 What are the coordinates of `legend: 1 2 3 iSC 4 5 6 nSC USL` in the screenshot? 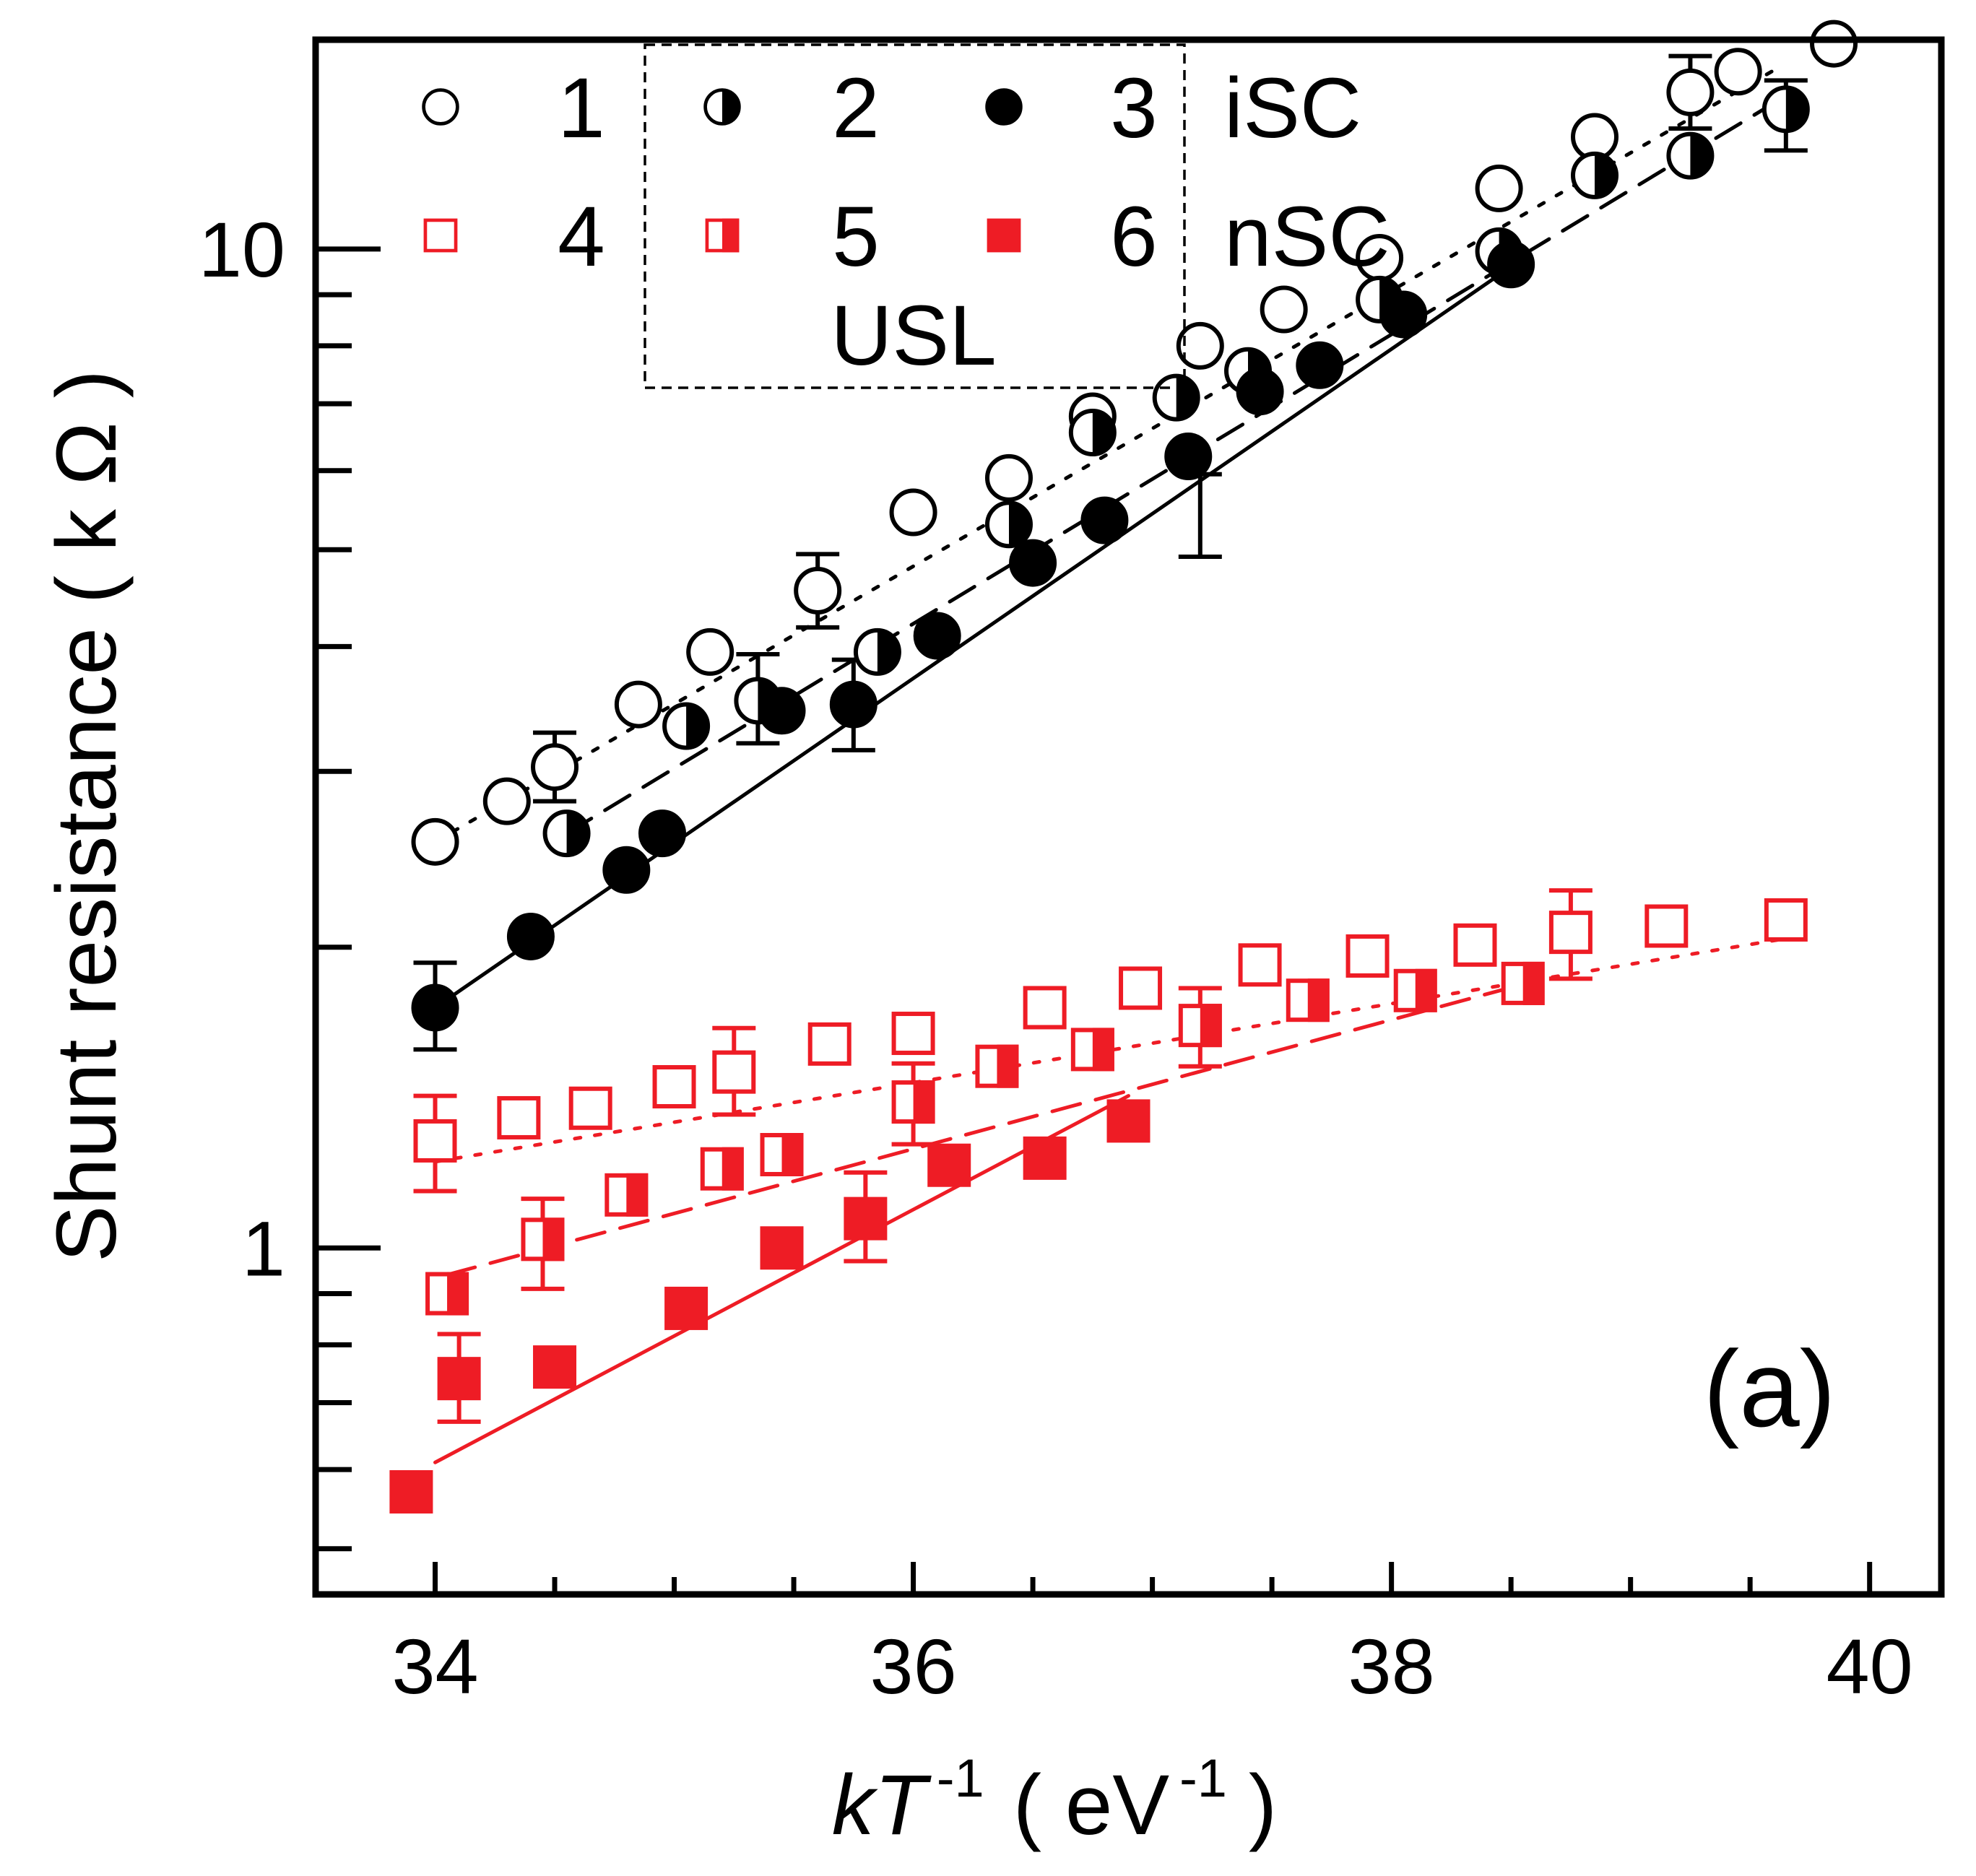 It's located at (906, 216).